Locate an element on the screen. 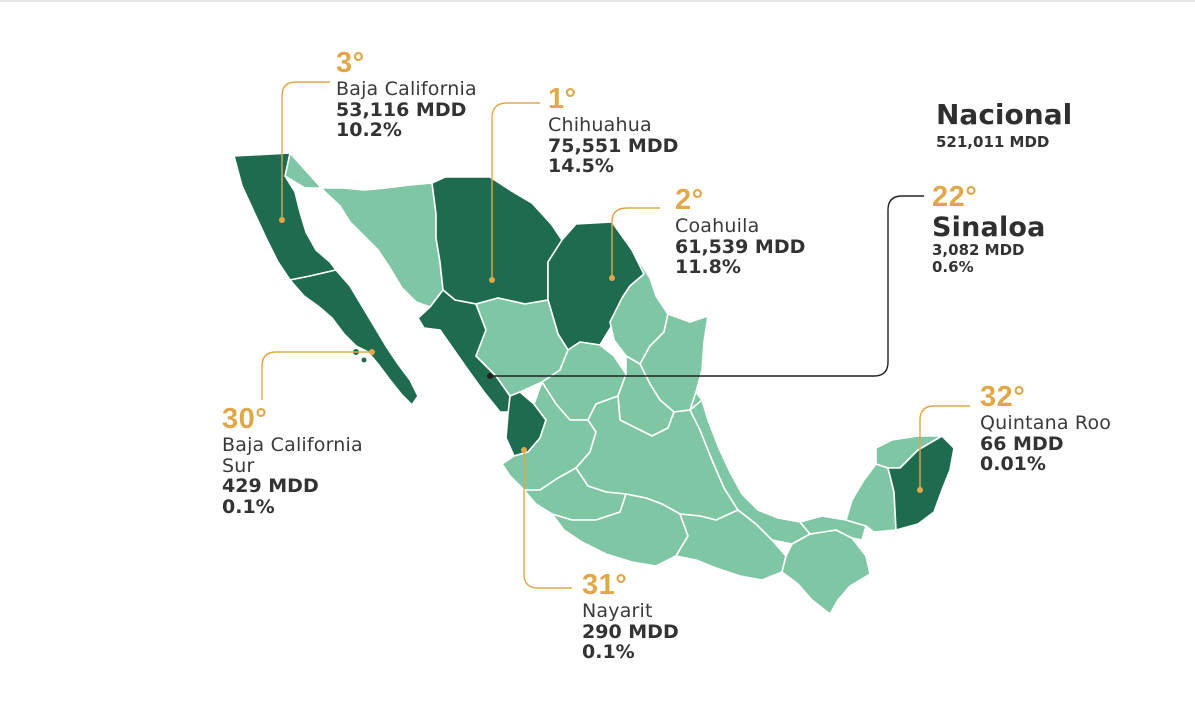  percent-value: 0.6% is located at coordinates (953, 266).